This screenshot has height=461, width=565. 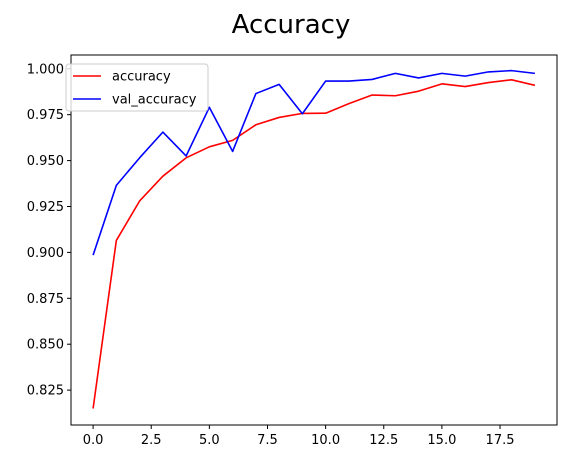 What do you see at coordinates (151, 440) in the screenshot?
I see `x-tick-label: 2.5` at bounding box center [151, 440].